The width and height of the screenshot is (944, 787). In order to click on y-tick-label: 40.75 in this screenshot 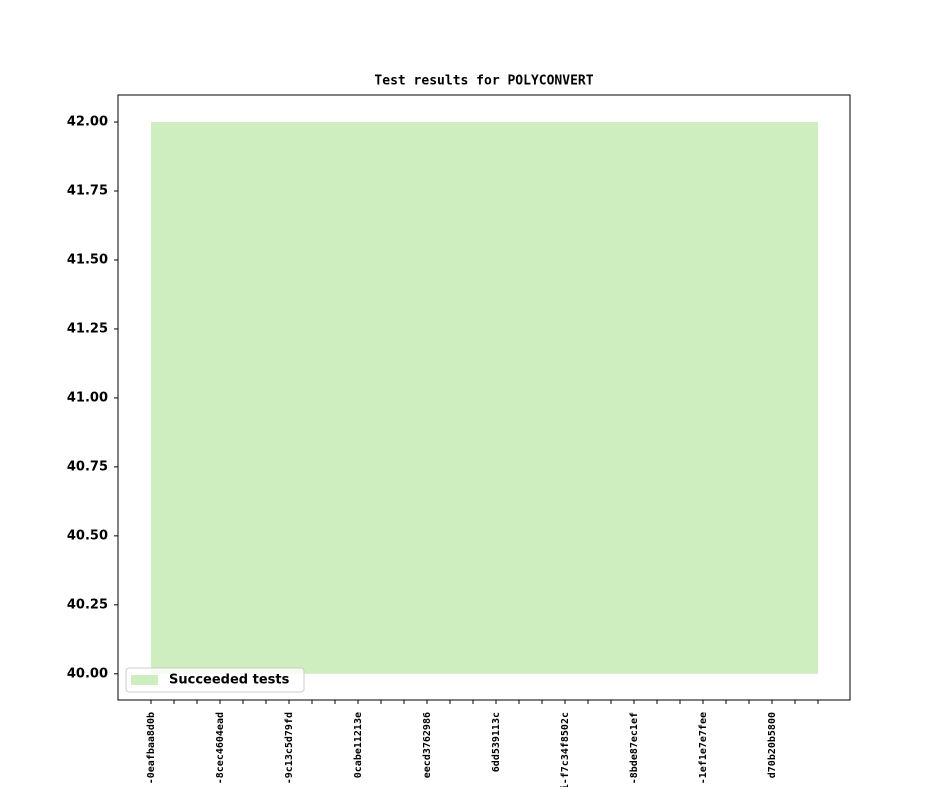, I will do `click(87, 466)`.